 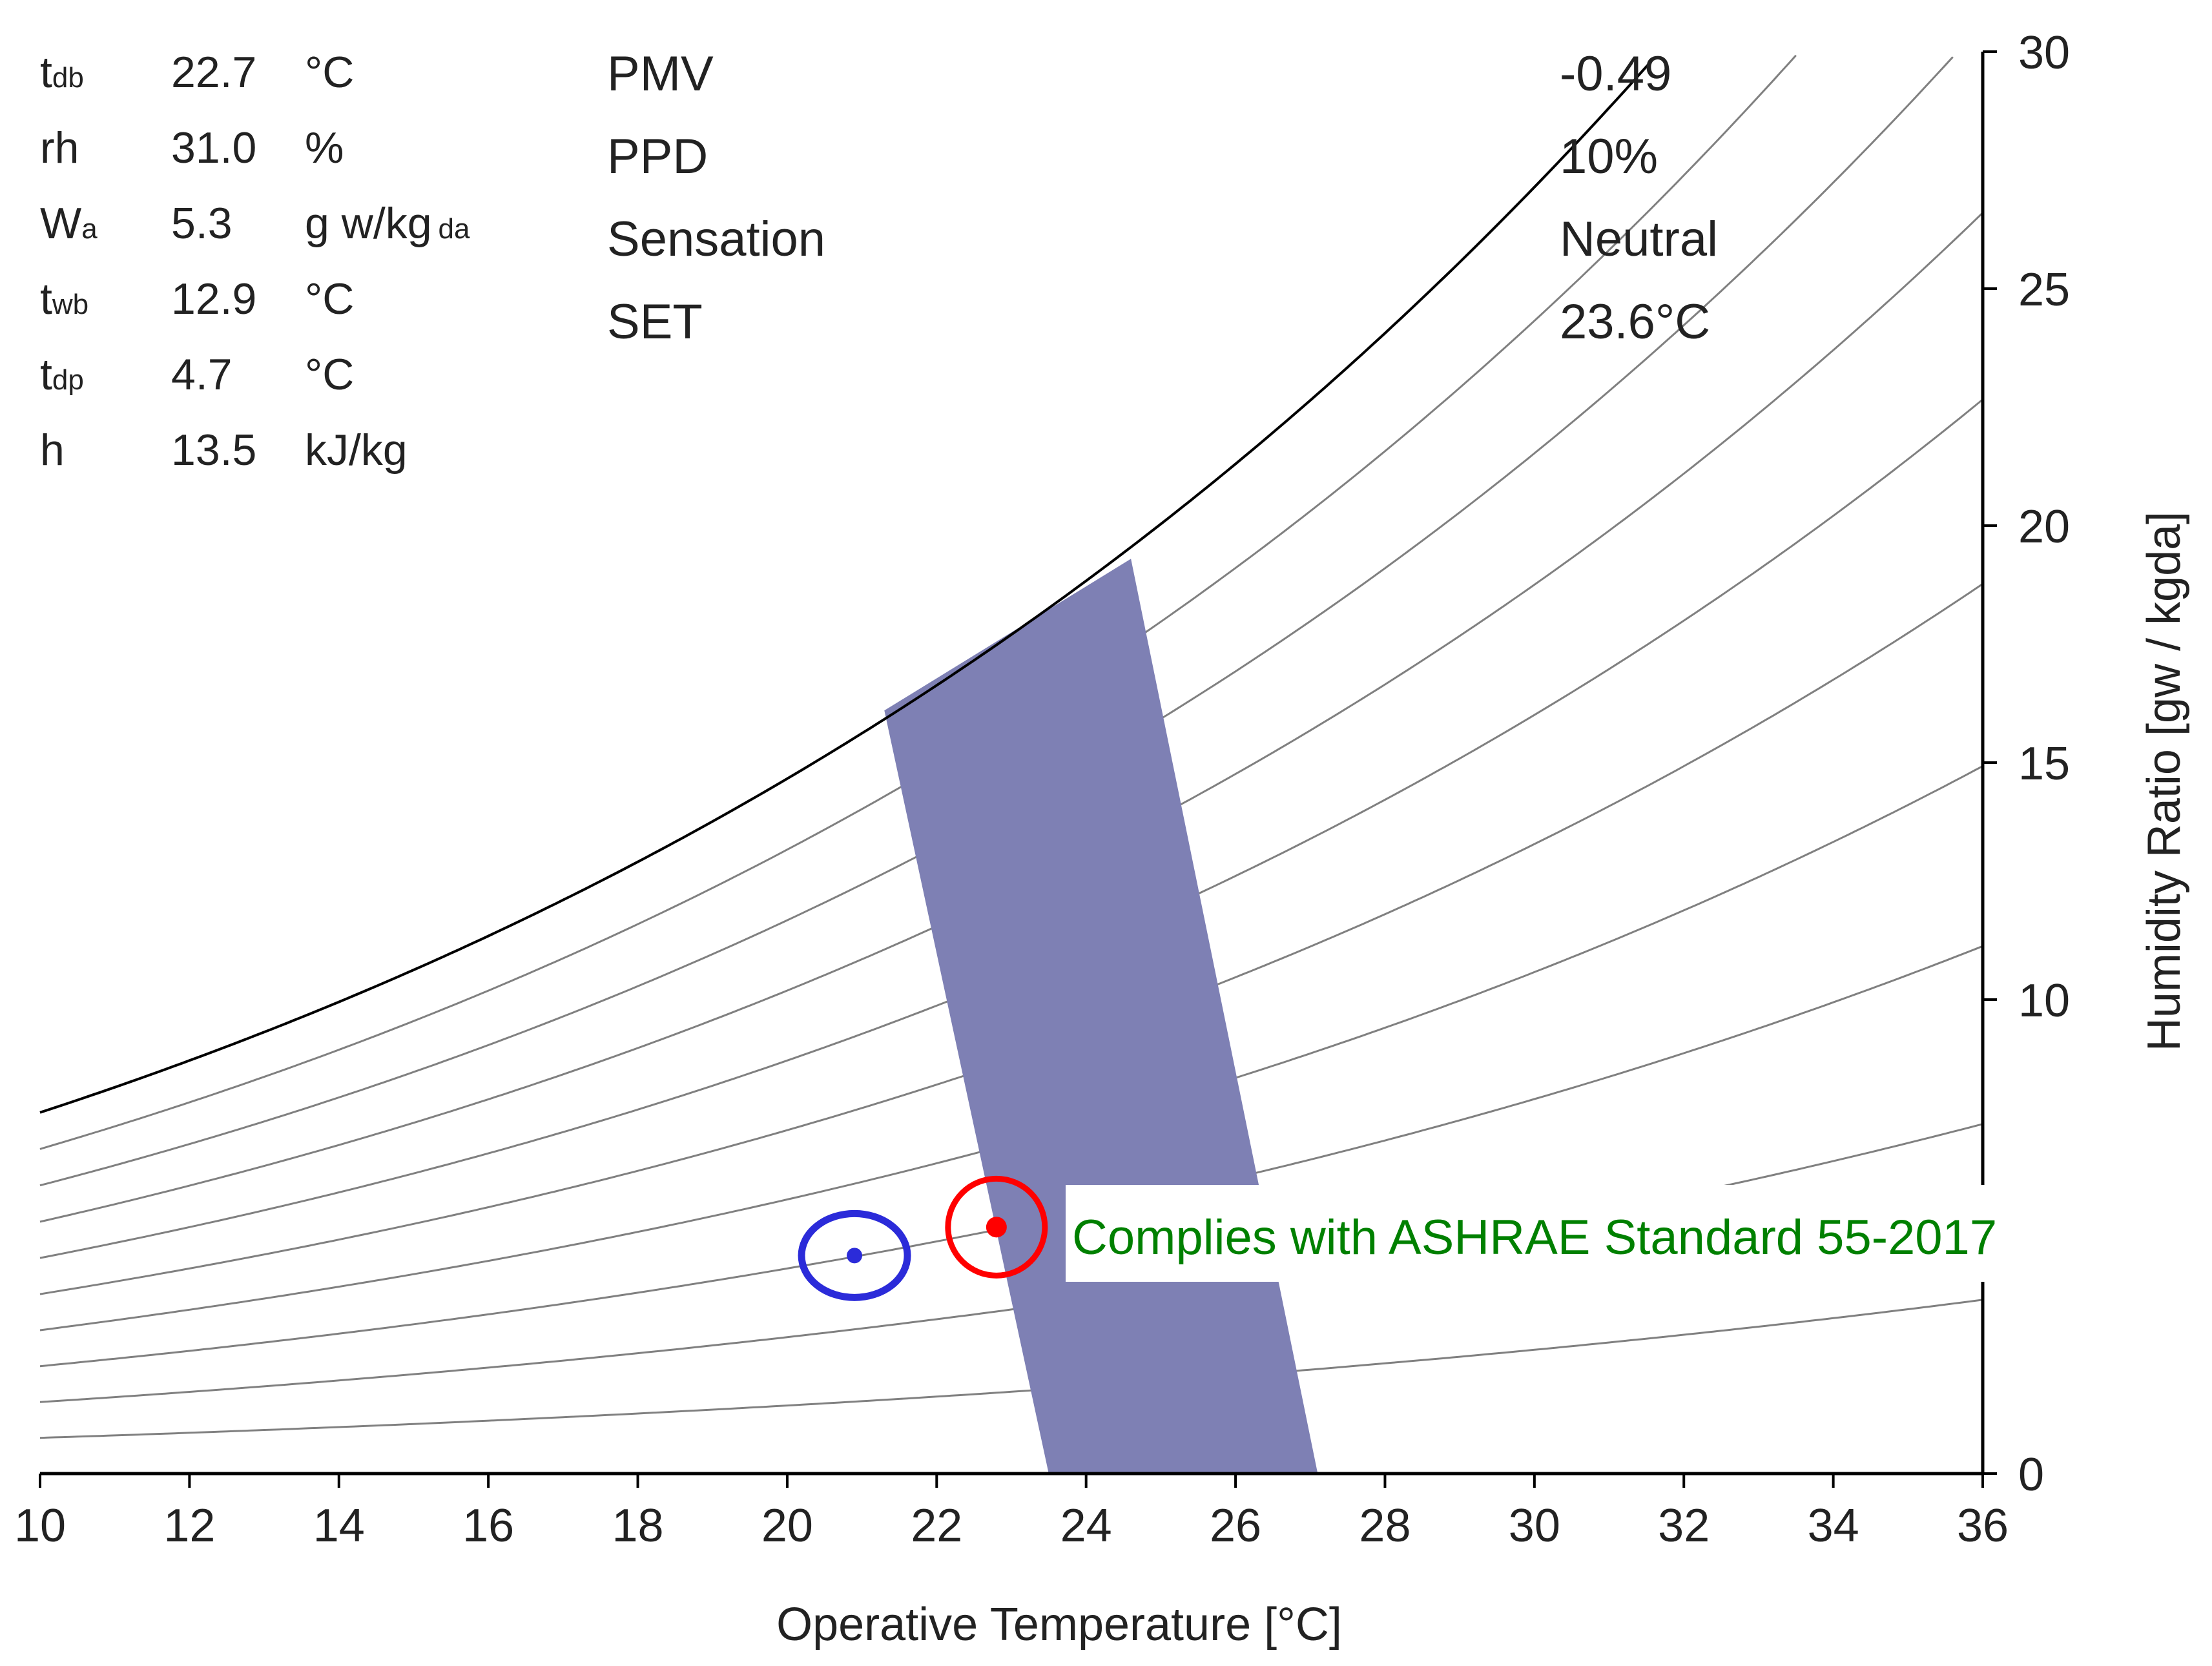 I want to click on current-point-ring, so click(x=996, y=1227).